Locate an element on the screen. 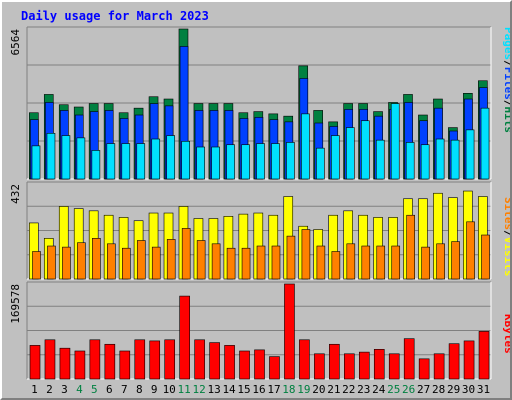 The height and width of the screenshot is (400, 512). x-tick-label-day-8: 8 is located at coordinates (139, 389).